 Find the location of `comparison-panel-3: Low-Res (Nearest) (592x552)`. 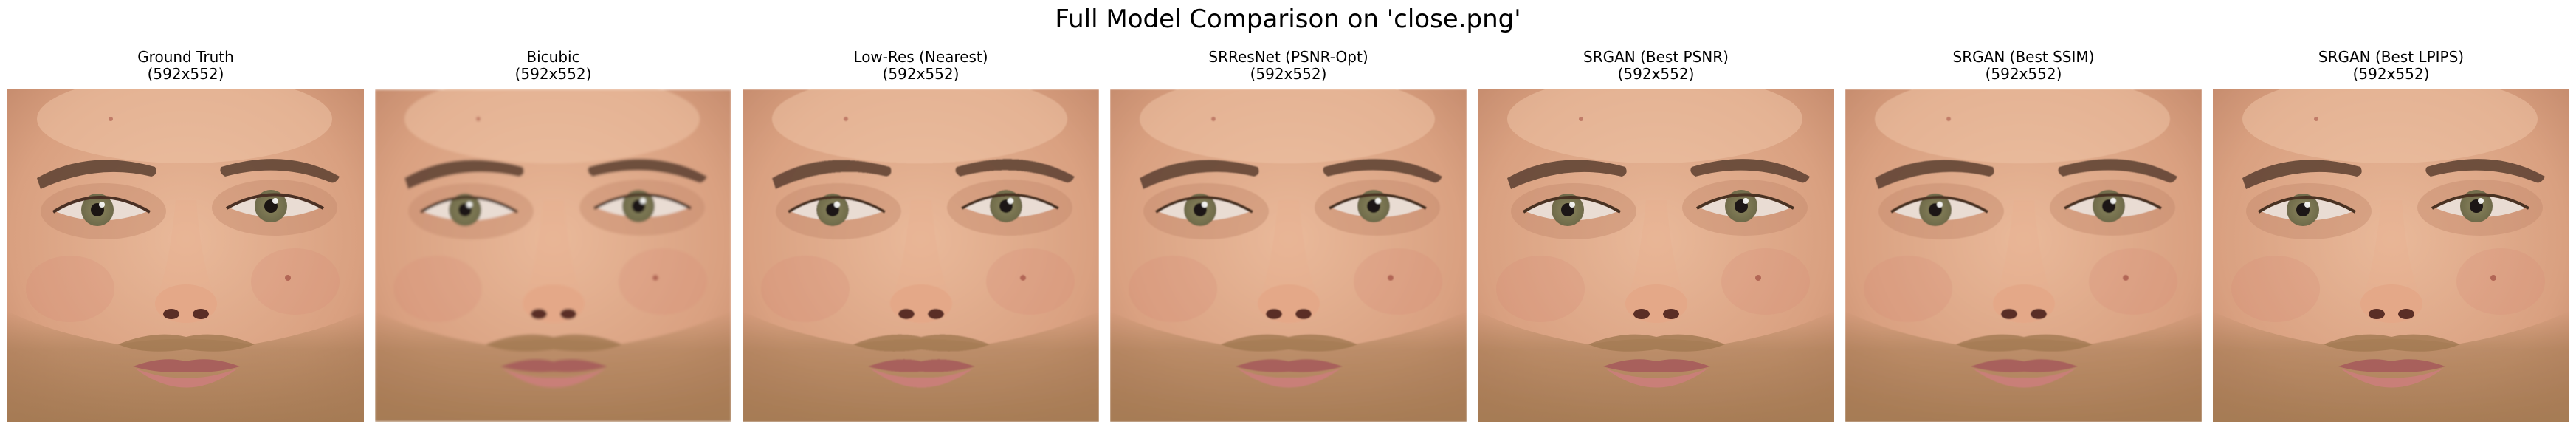

comparison-panel-3: Low-Res (Nearest) (592x552) is located at coordinates (921, 236).